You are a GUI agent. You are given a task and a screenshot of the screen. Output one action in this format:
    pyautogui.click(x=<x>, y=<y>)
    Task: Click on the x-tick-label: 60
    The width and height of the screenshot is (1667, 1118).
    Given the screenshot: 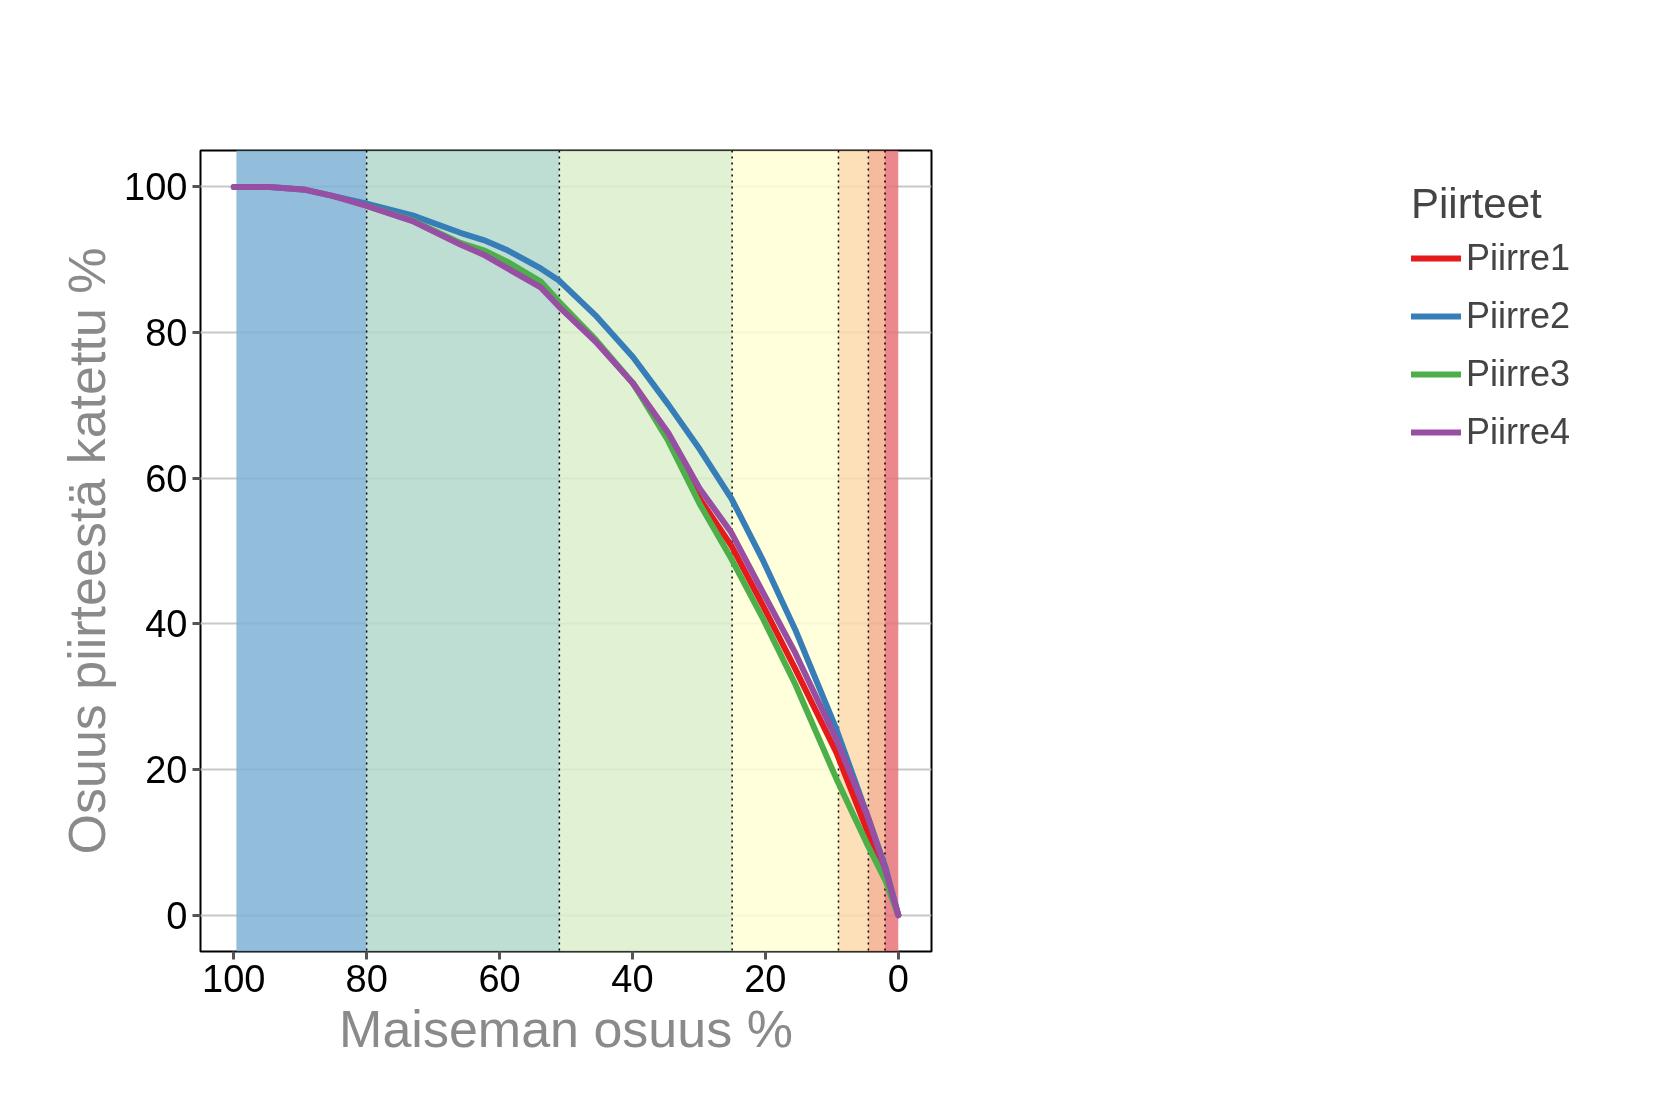 What is the action you would take?
    pyautogui.click(x=499, y=978)
    